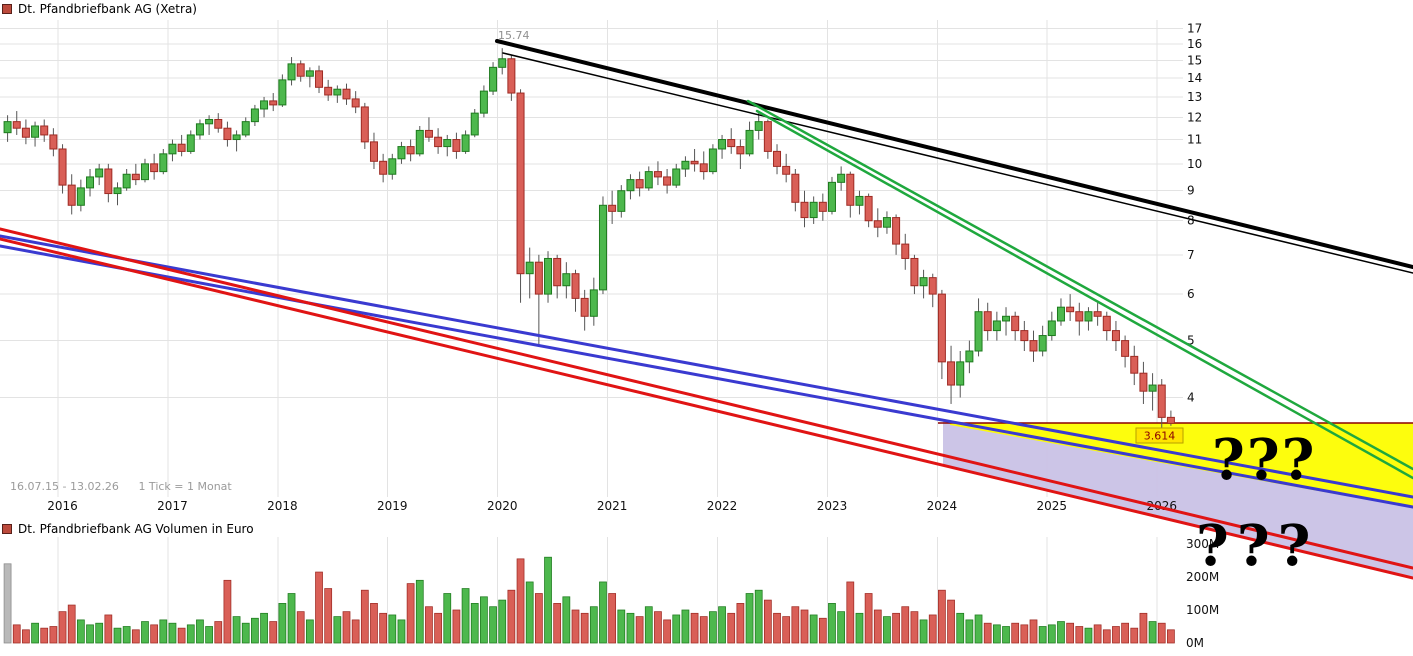  Describe the element at coordinates (1202, 544) in the screenshot. I see `svg-text: 300M` at that location.